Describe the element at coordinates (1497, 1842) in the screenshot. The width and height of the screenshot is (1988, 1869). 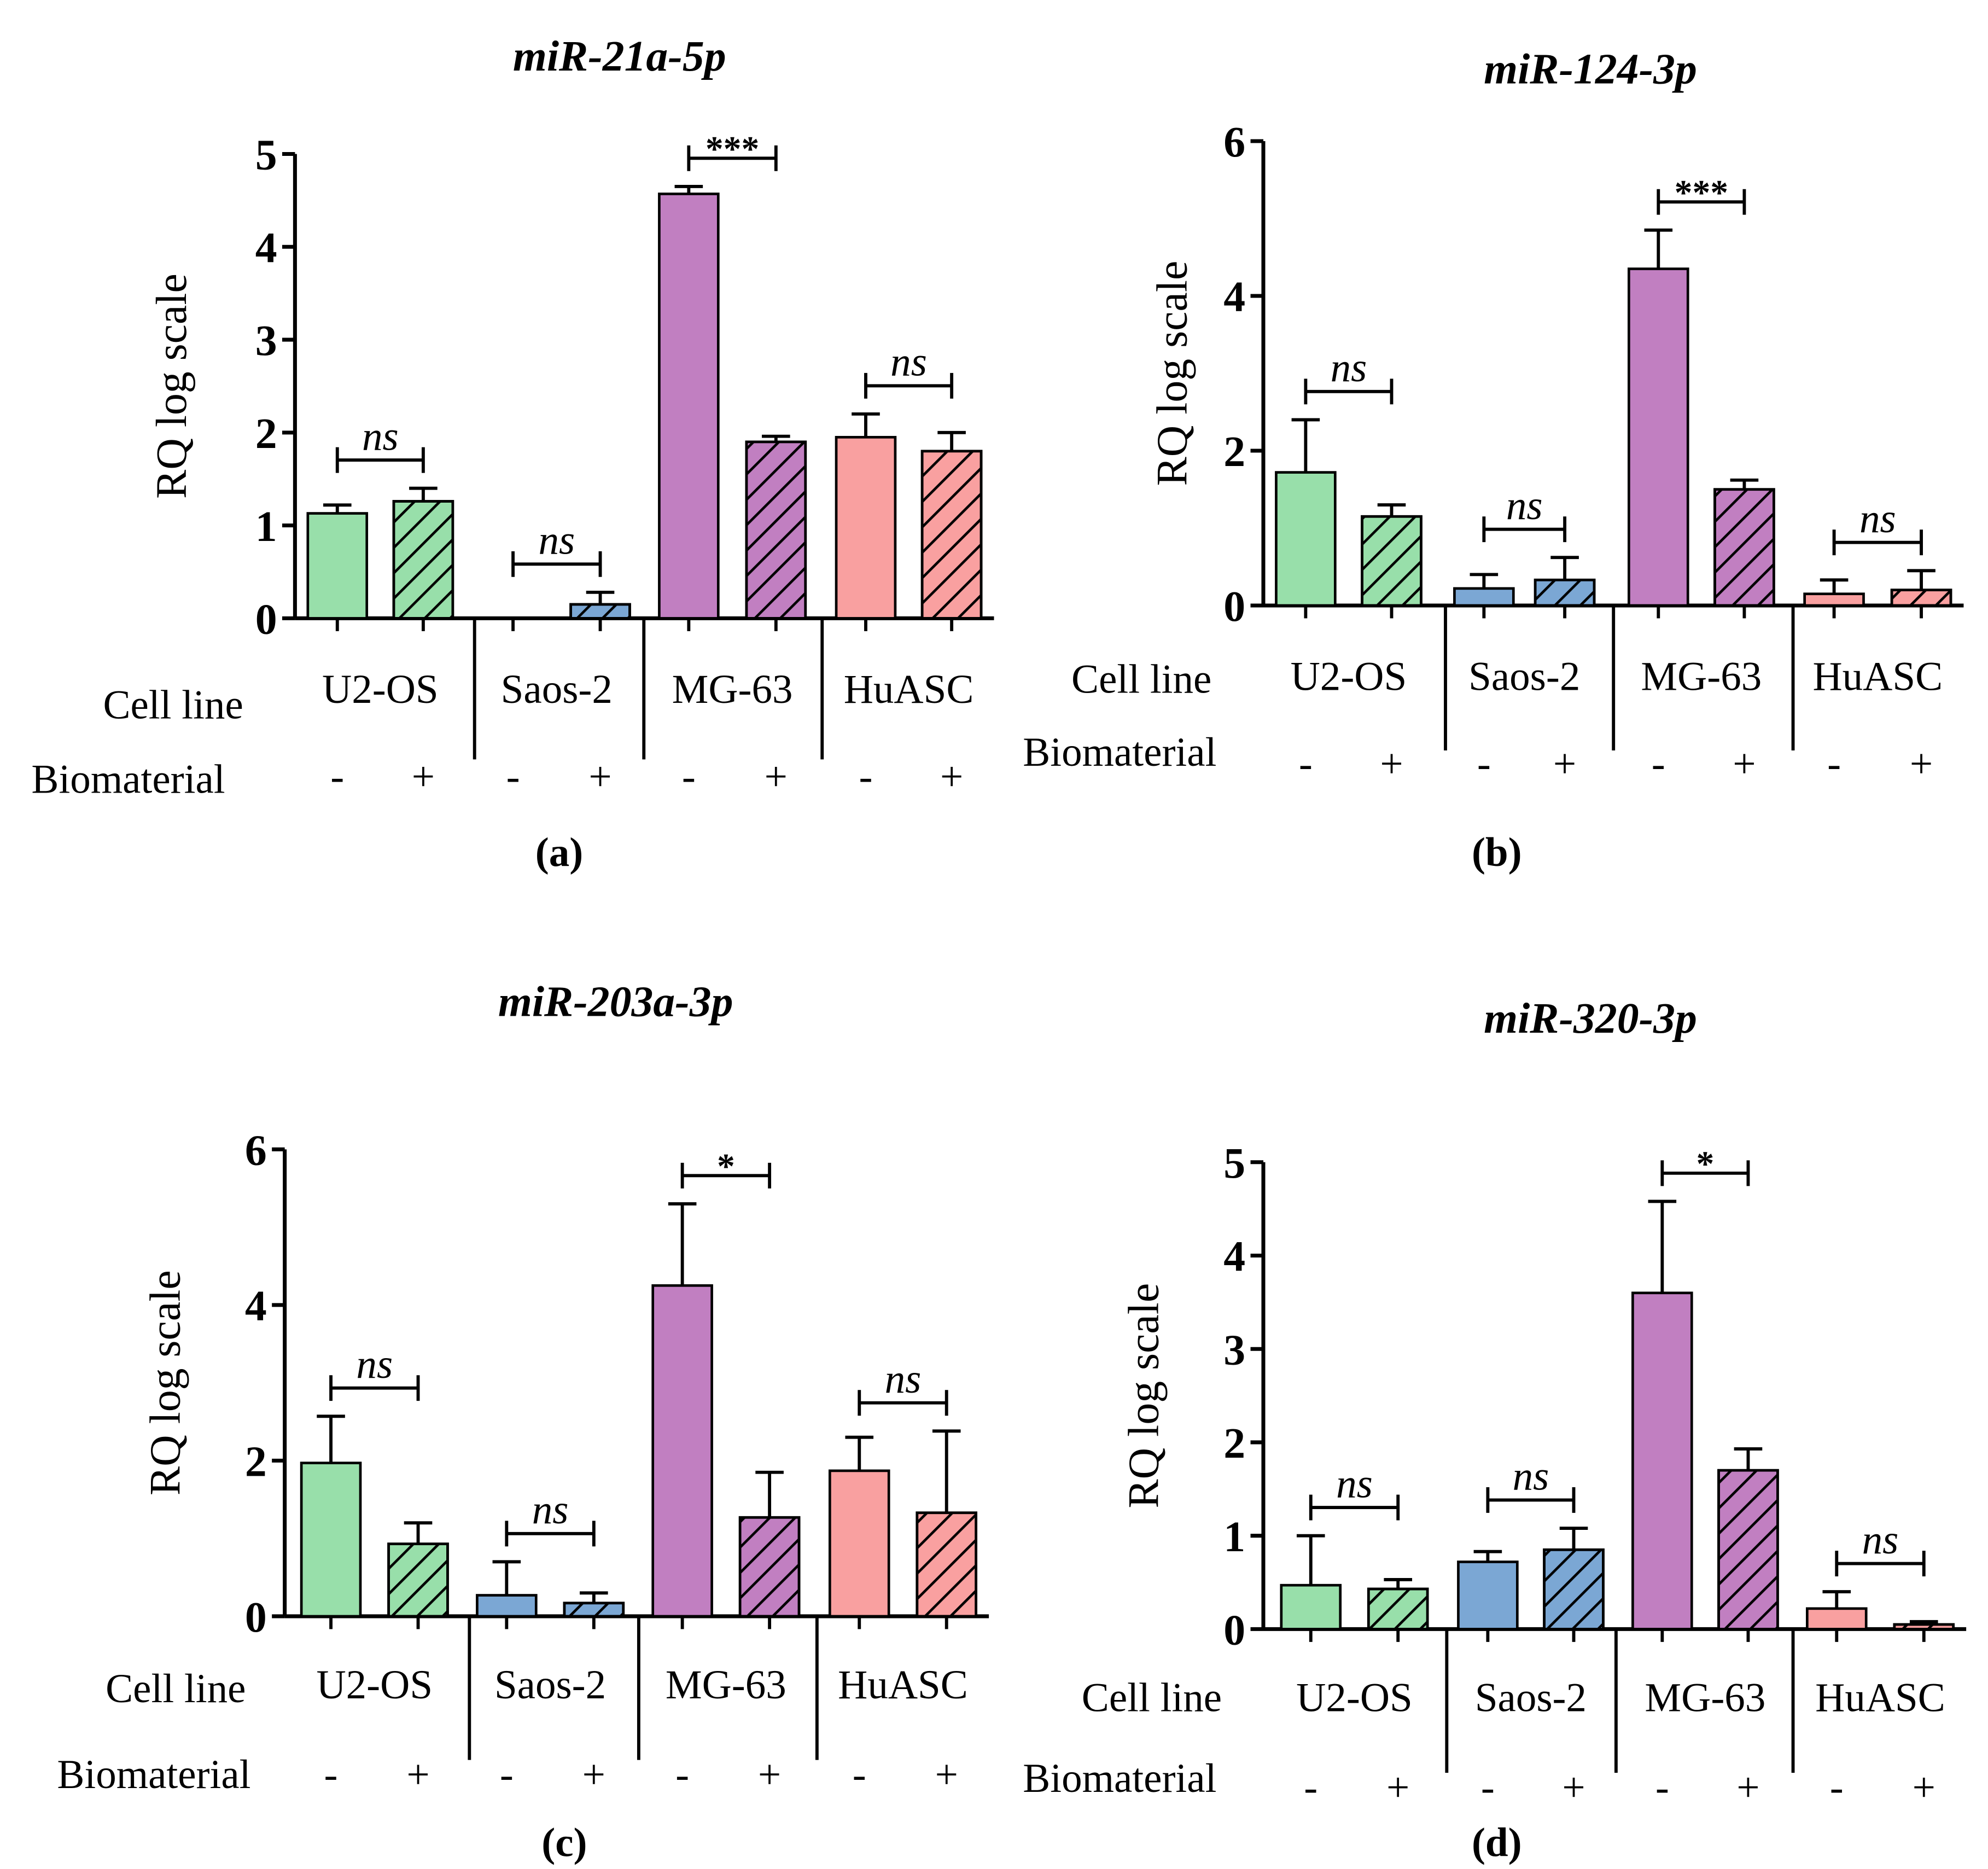
I see `panel-label: (d)` at that location.